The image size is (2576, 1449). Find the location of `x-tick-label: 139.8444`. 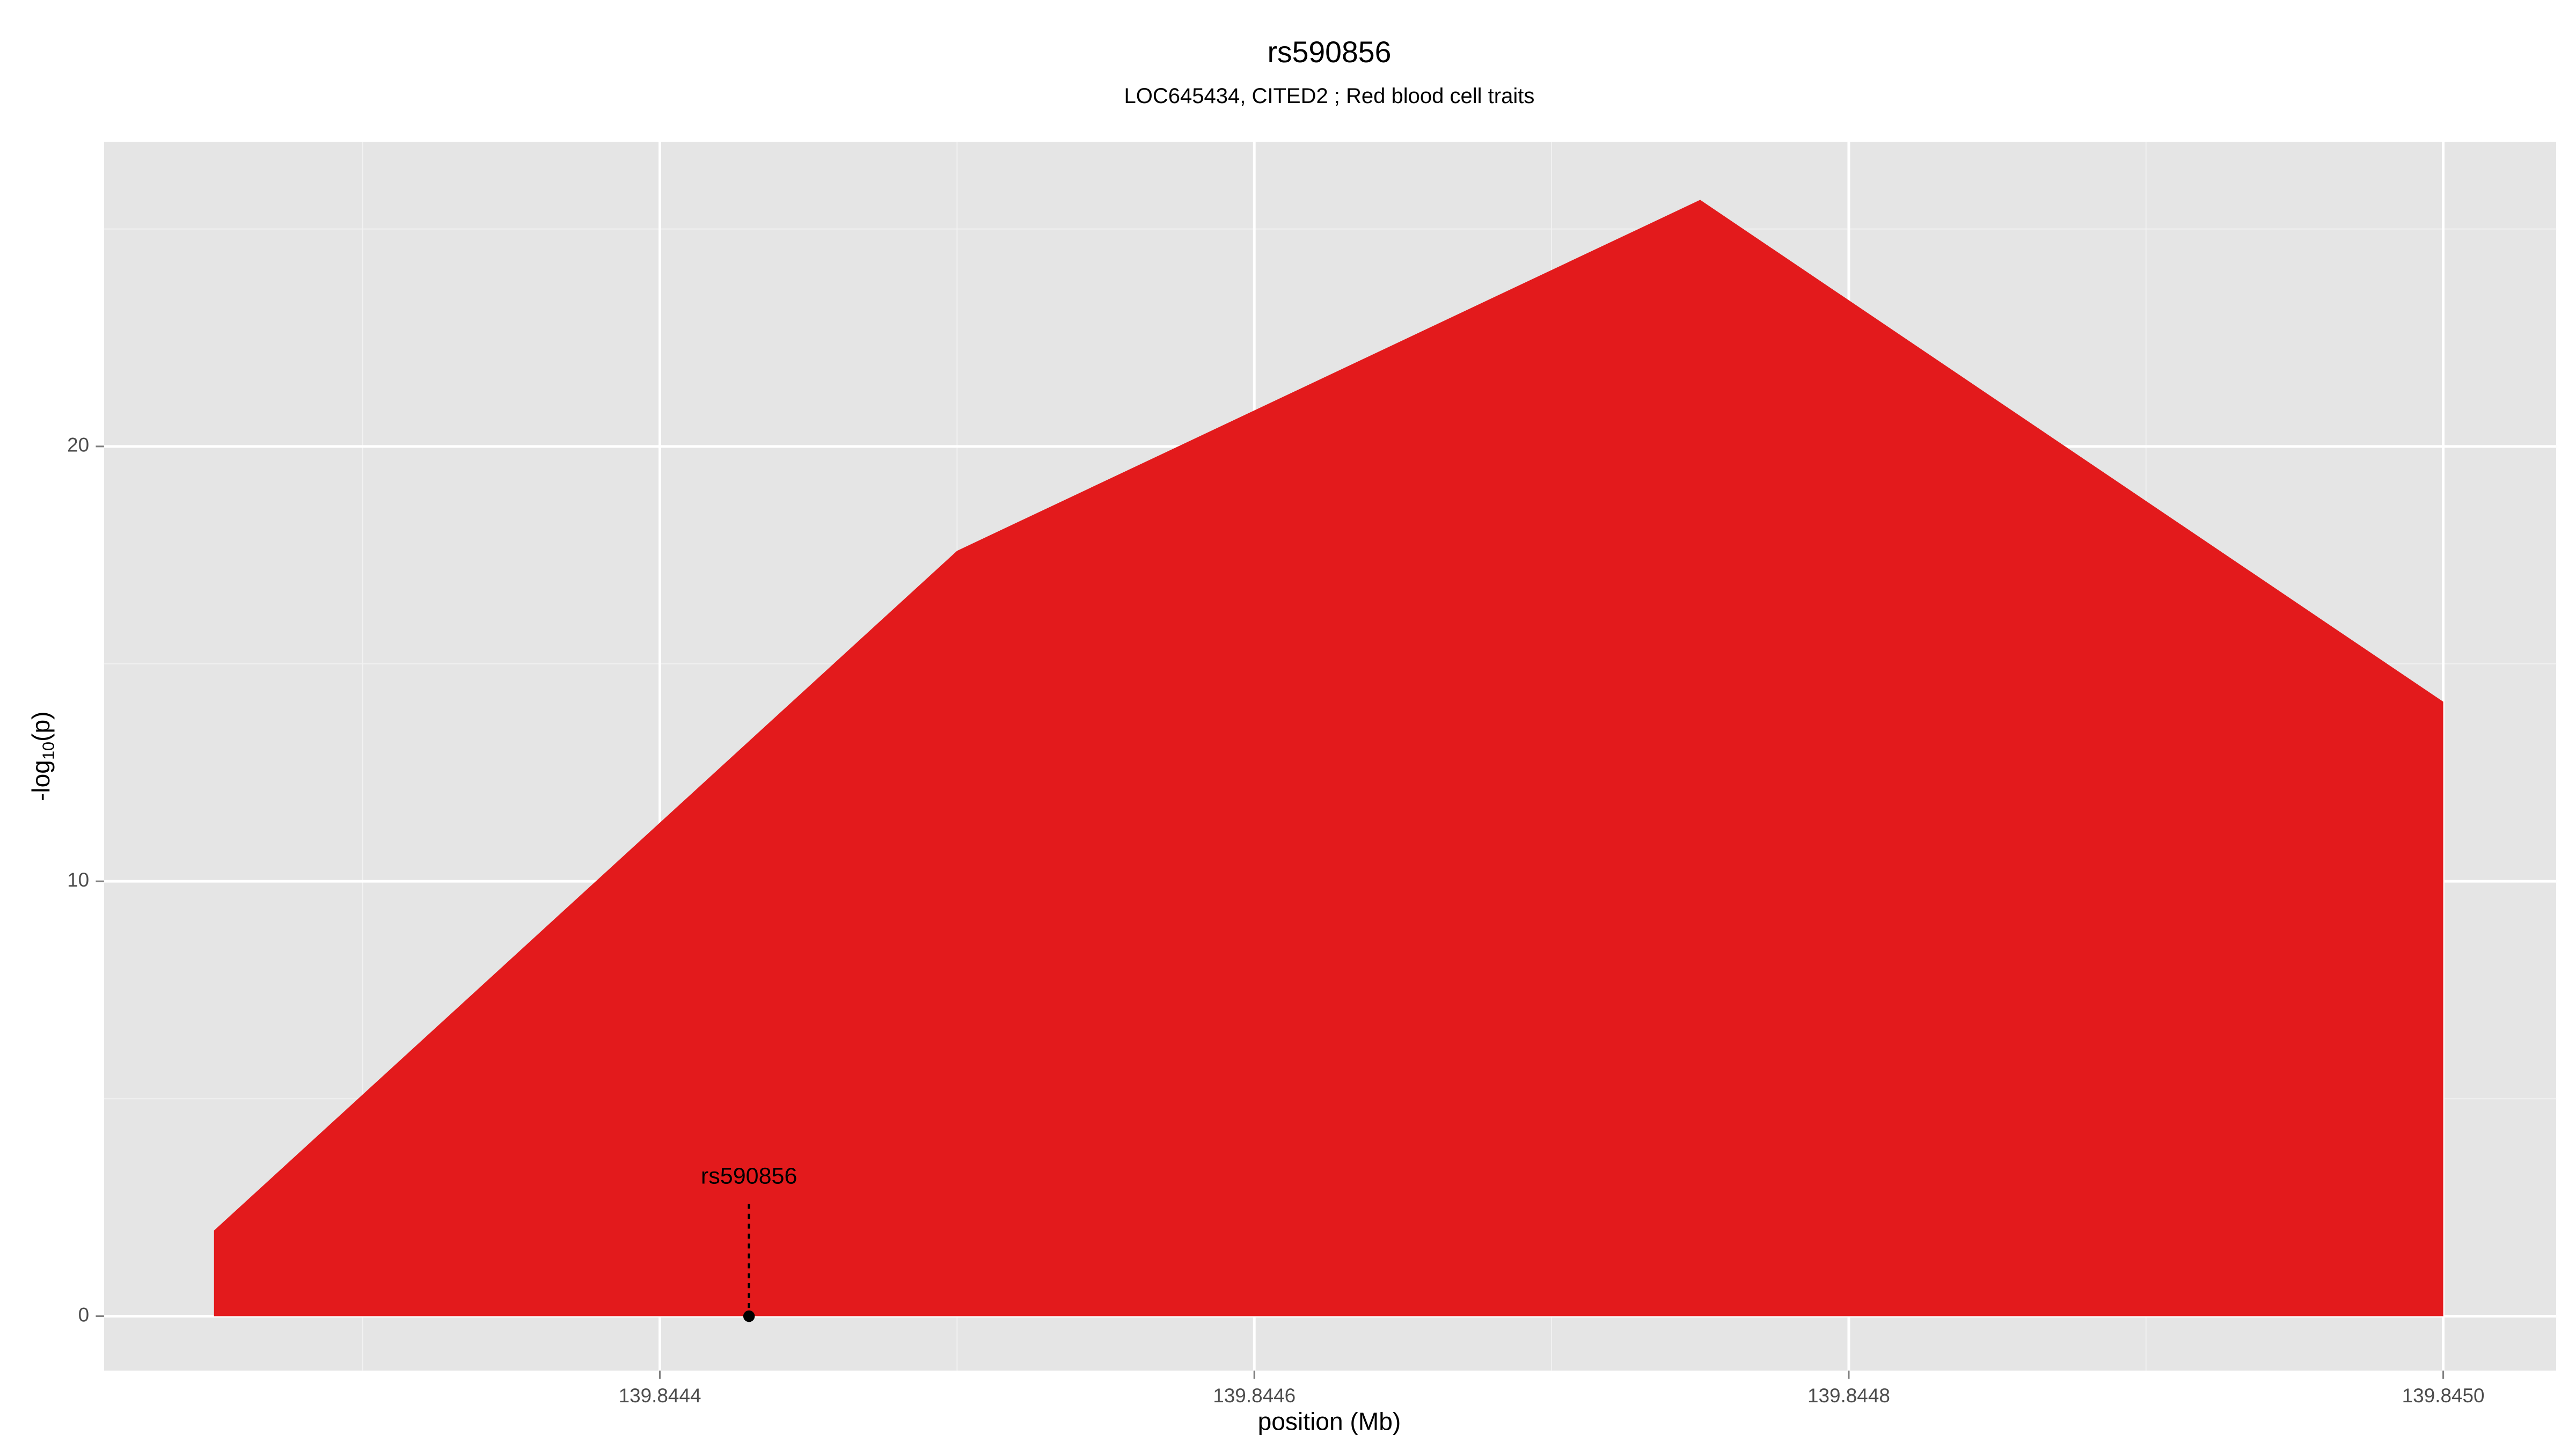

x-tick-label: 139.8444 is located at coordinates (660, 1396).